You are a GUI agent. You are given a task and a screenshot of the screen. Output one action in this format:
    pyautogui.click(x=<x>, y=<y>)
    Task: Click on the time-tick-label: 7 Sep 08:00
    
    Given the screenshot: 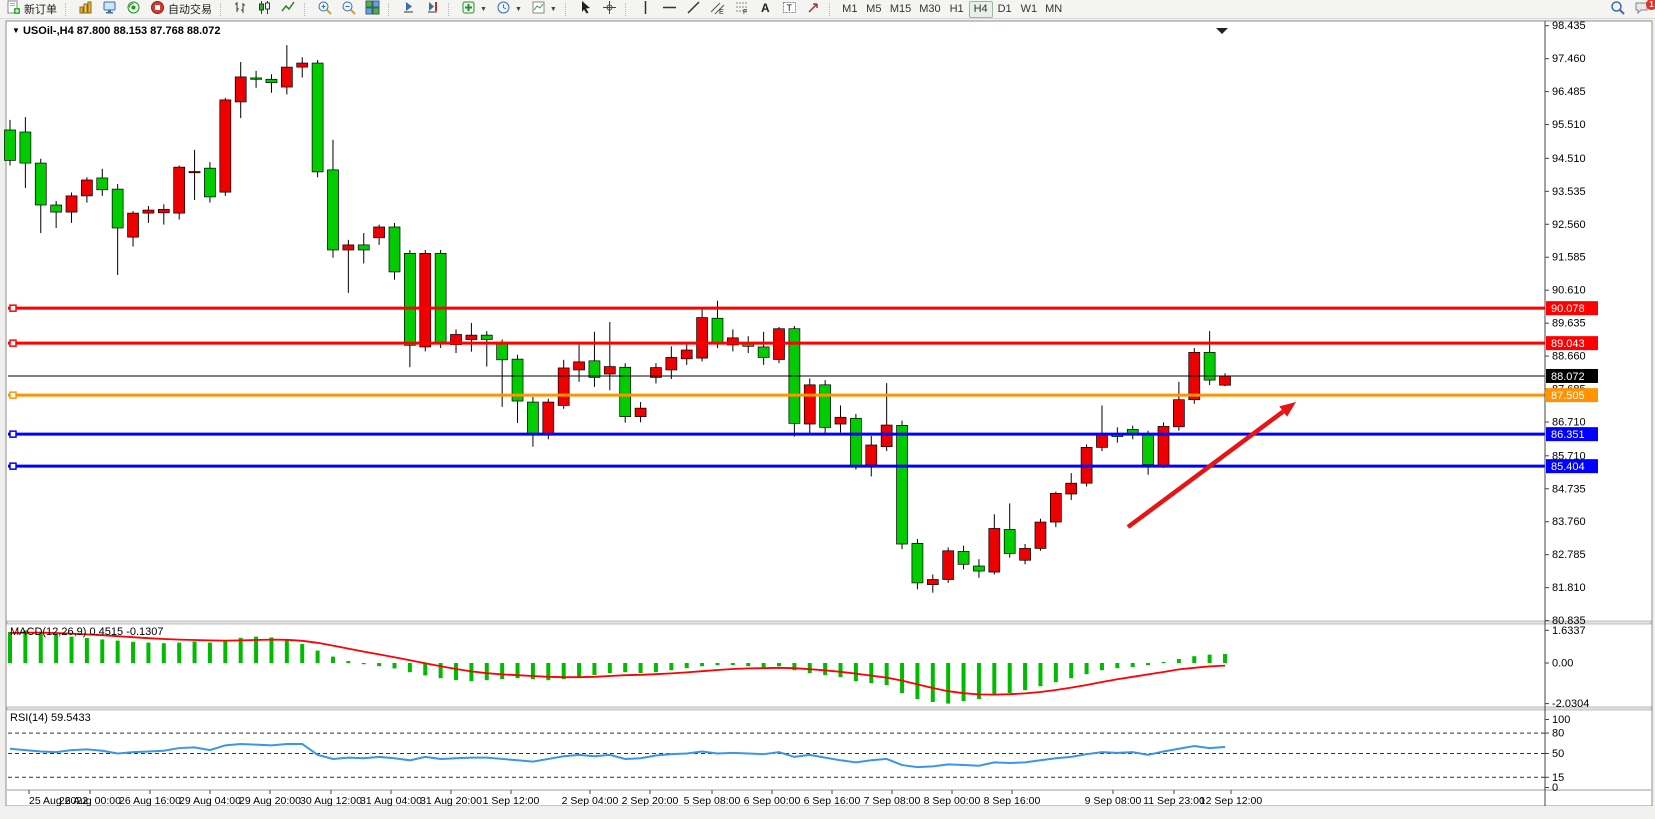 What is the action you would take?
    pyautogui.click(x=892, y=801)
    